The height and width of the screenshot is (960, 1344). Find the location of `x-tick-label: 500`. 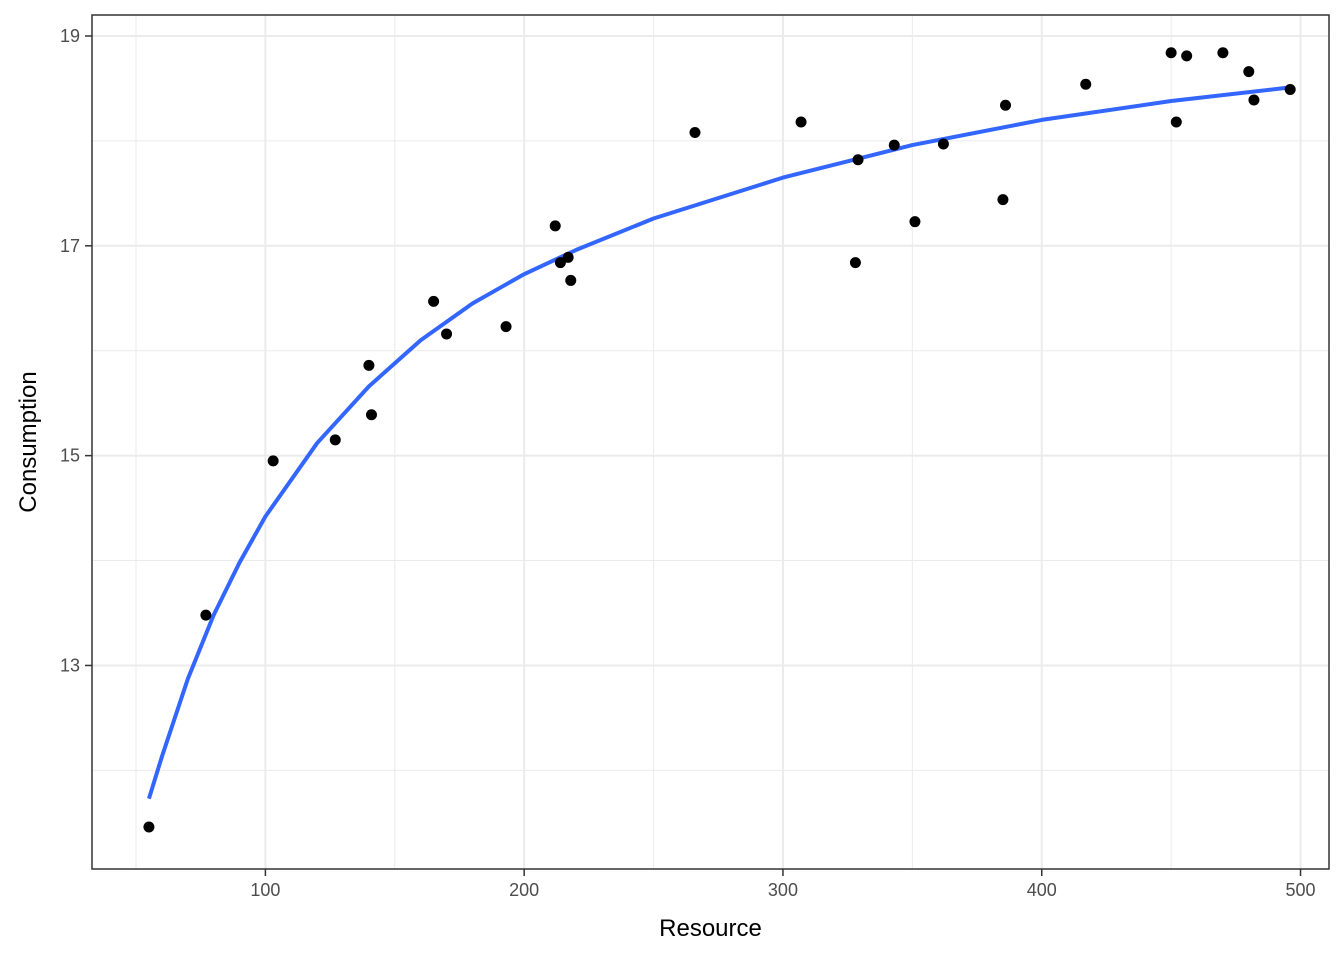

x-tick-label: 500 is located at coordinates (1301, 890).